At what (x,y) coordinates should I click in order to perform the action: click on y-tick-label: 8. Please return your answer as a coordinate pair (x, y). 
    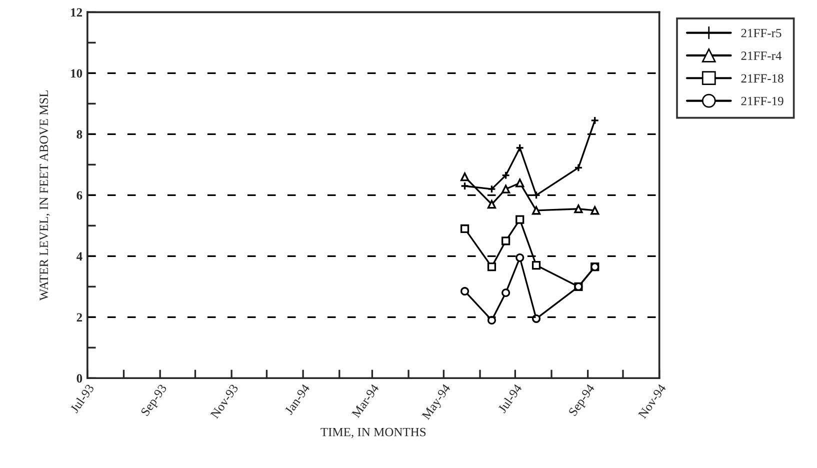
    Looking at the image, I should click on (79, 134).